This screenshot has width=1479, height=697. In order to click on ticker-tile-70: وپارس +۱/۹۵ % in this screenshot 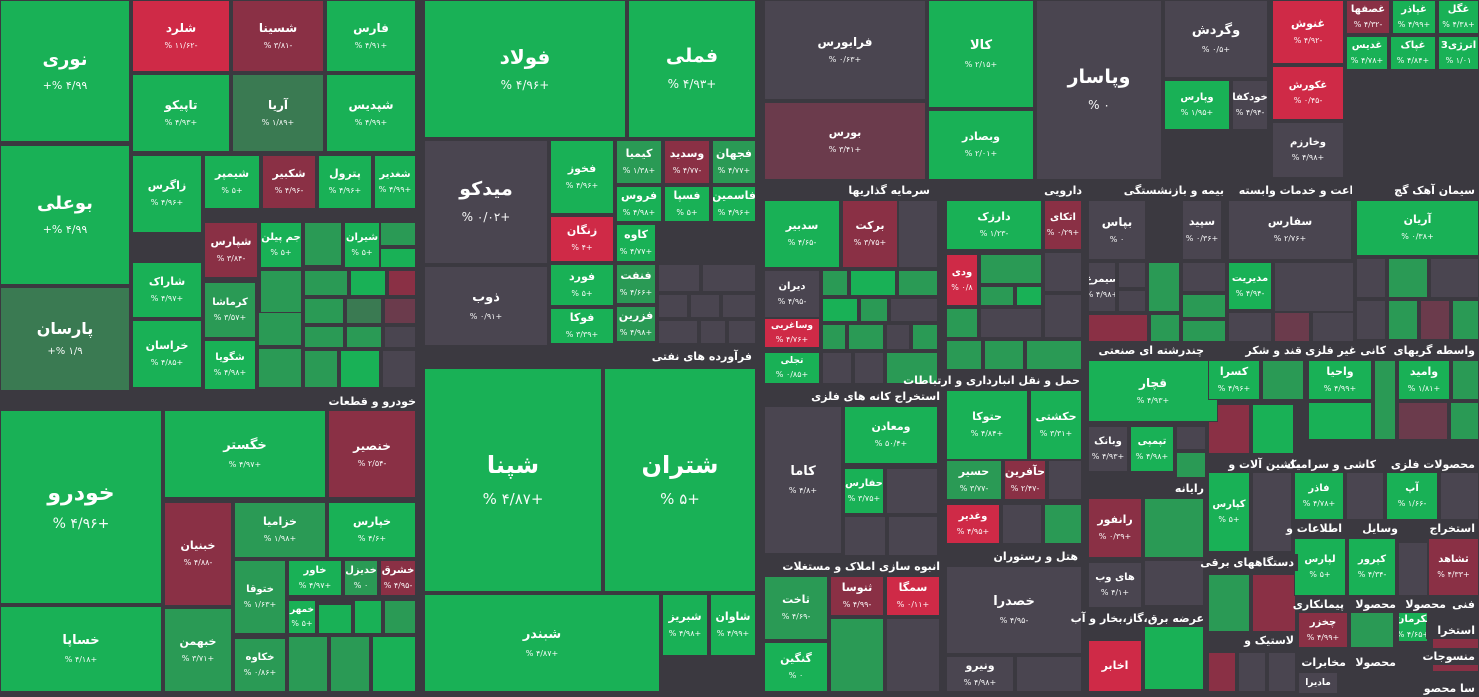, I will do `click(1197, 105)`.